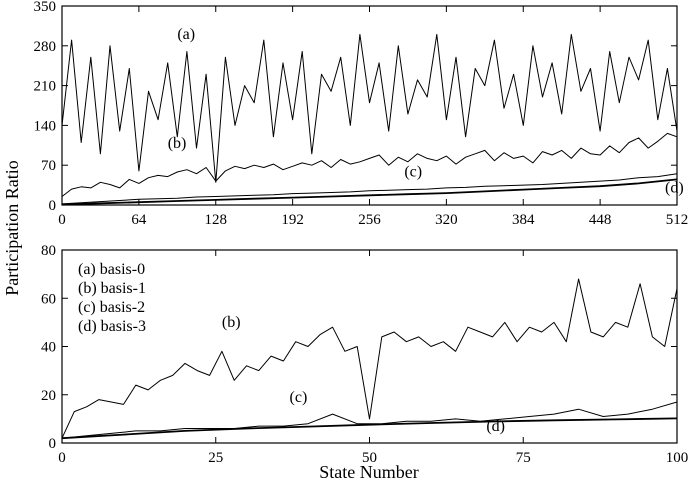  I want to click on series-line-b, so click(369, 164).